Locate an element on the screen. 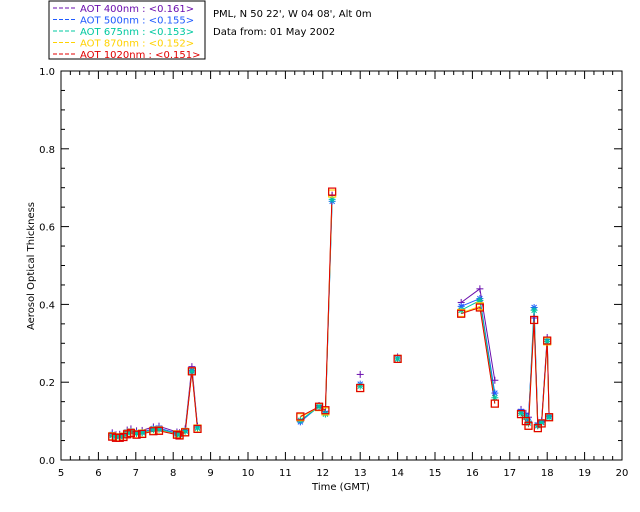 Image resolution: width=640 pixels, height=512 pixels. y-tick-label: 0.4 is located at coordinates (47, 305).